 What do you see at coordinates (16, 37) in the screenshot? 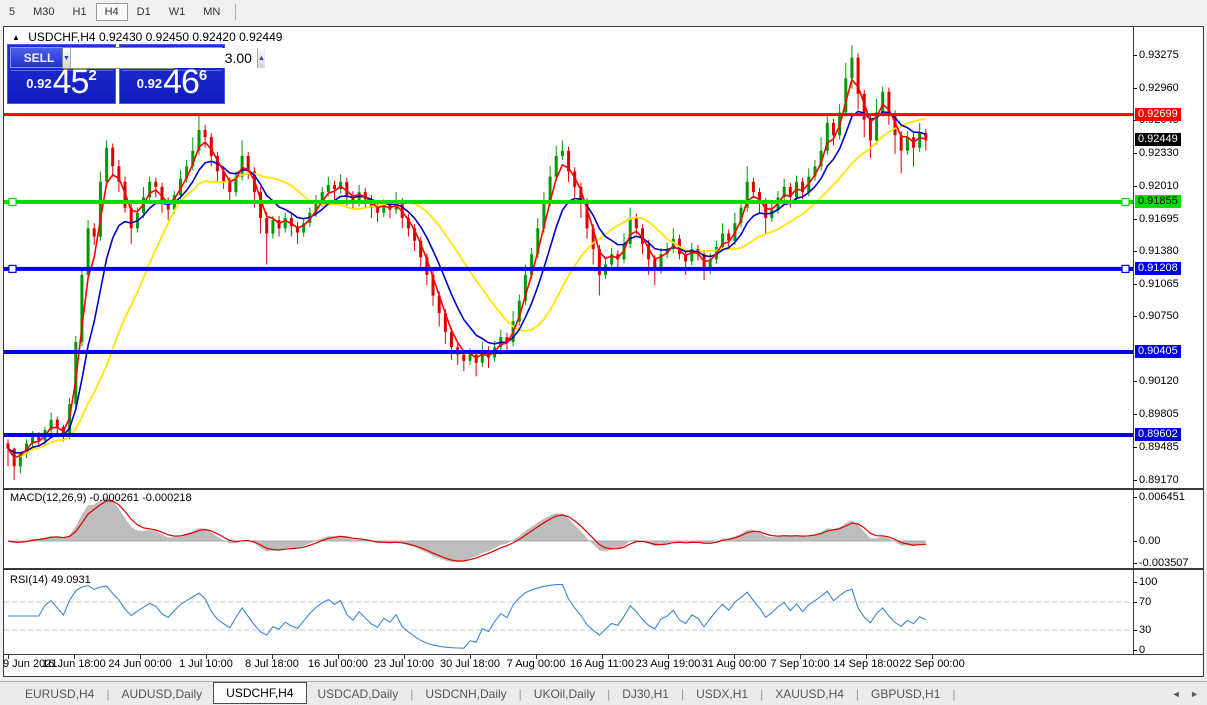
I see `collapse-triangle-icon: ▲` at bounding box center [16, 37].